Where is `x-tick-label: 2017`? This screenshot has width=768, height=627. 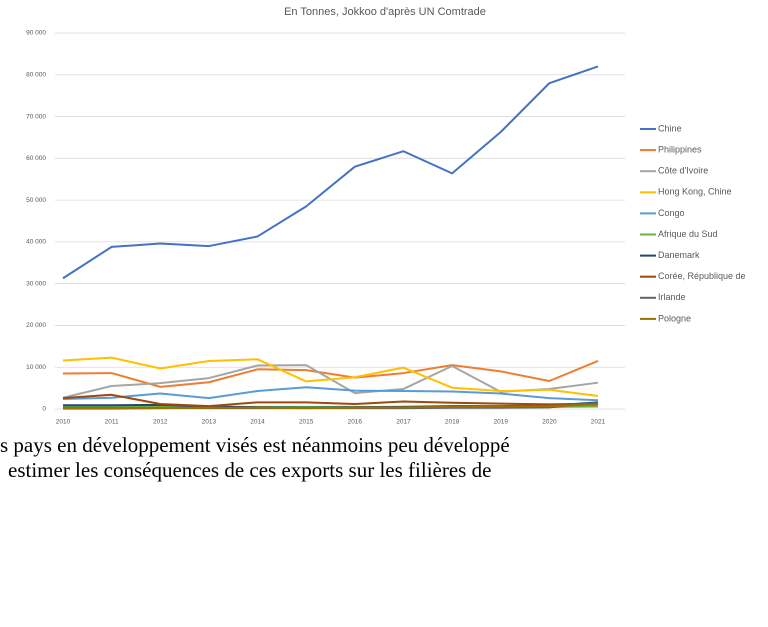 x-tick-label: 2017 is located at coordinates (403, 422).